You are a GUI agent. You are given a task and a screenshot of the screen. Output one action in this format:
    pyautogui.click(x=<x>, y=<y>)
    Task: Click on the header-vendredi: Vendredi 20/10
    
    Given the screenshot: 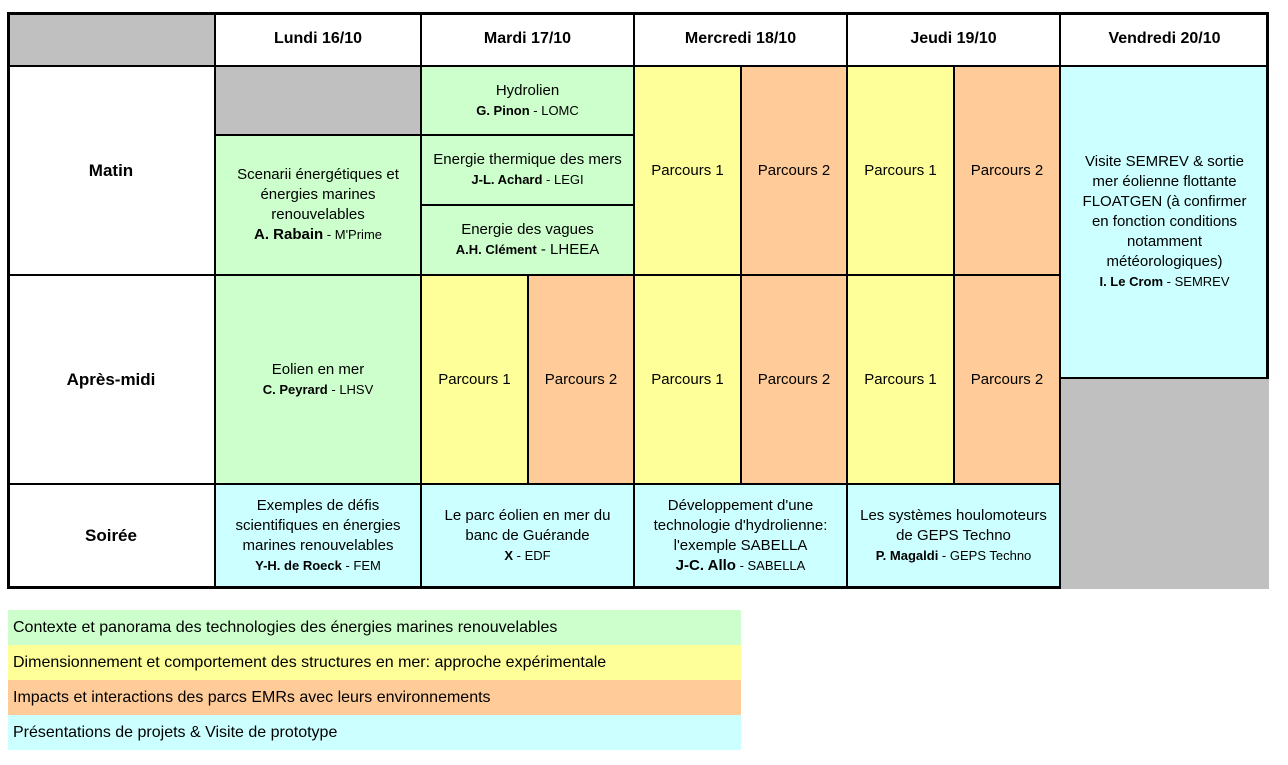 What is the action you would take?
    pyautogui.click(x=1164, y=39)
    